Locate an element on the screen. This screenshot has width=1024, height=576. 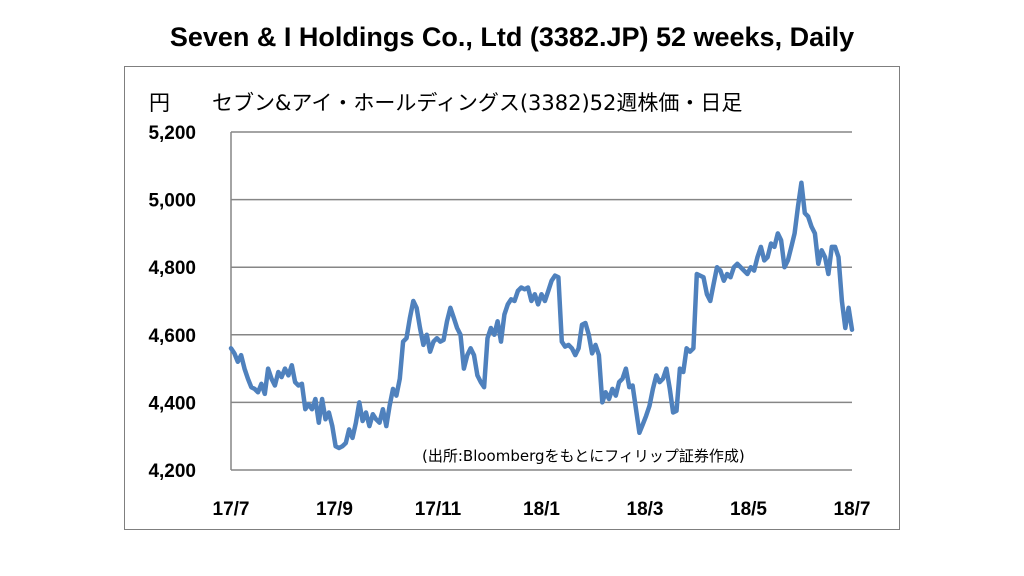
x-tick-label: 17/7 is located at coordinates (231, 509).